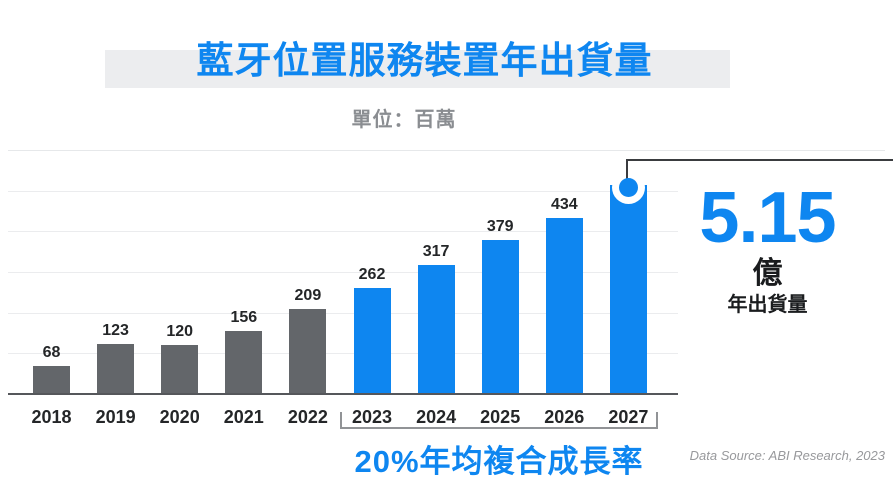 This screenshot has height=486, width=893. Describe the element at coordinates (372, 274) in the screenshot. I see `bar-value-label-2023: 262` at that location.